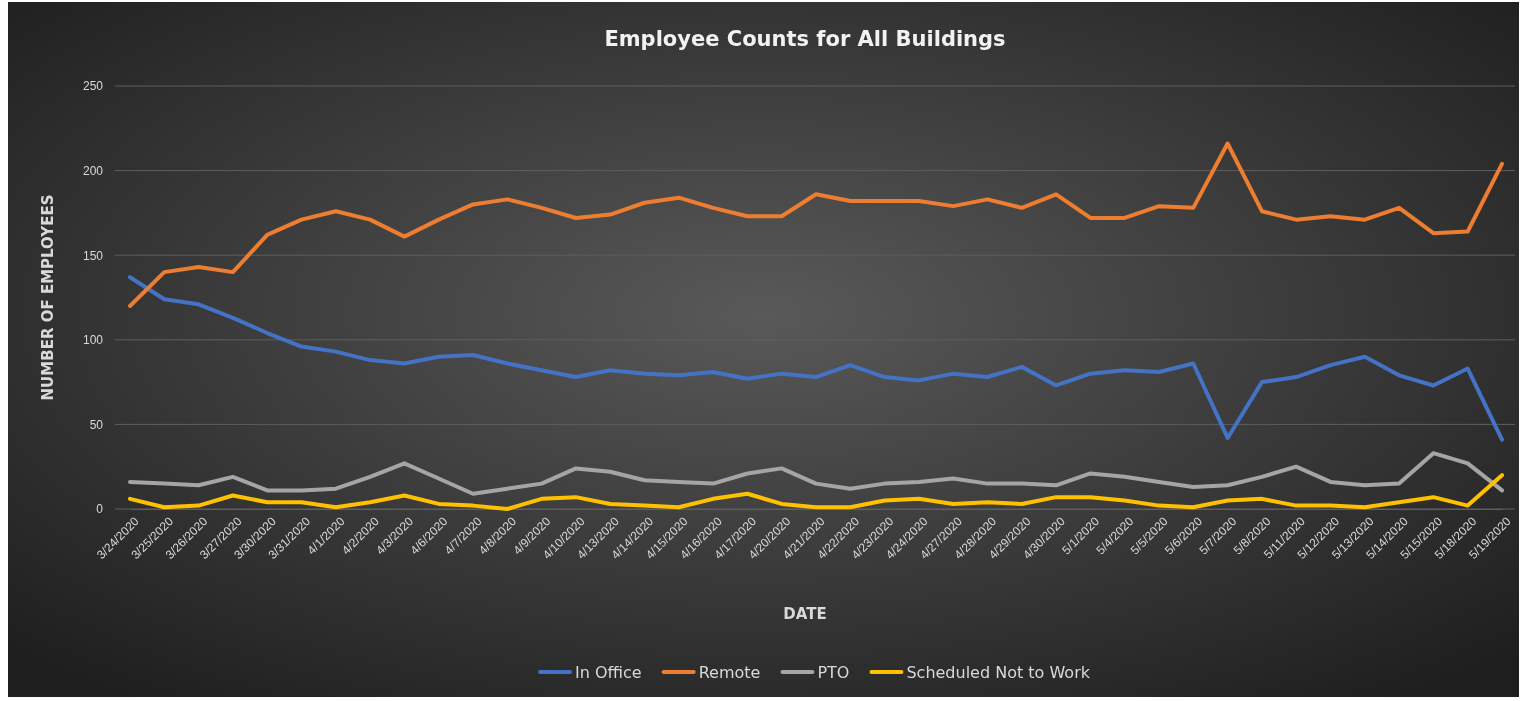  What do you see at coordinates (93, 170) in the screenshot?
I see `y-tick-label: 200` at bounding box center [93, 170].